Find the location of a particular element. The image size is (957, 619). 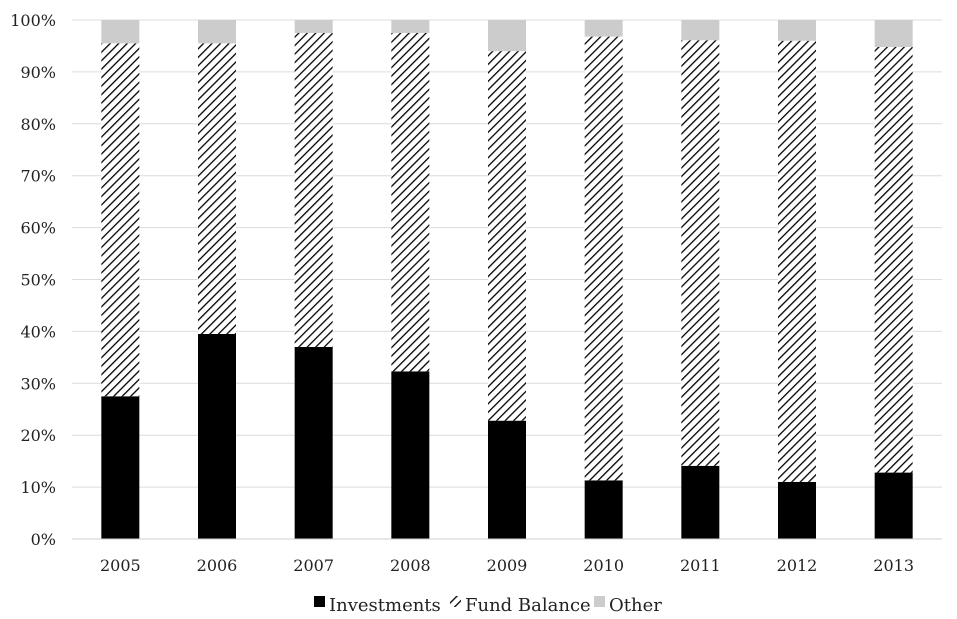

bar-other-2011 is located at coordinates (700, 30).